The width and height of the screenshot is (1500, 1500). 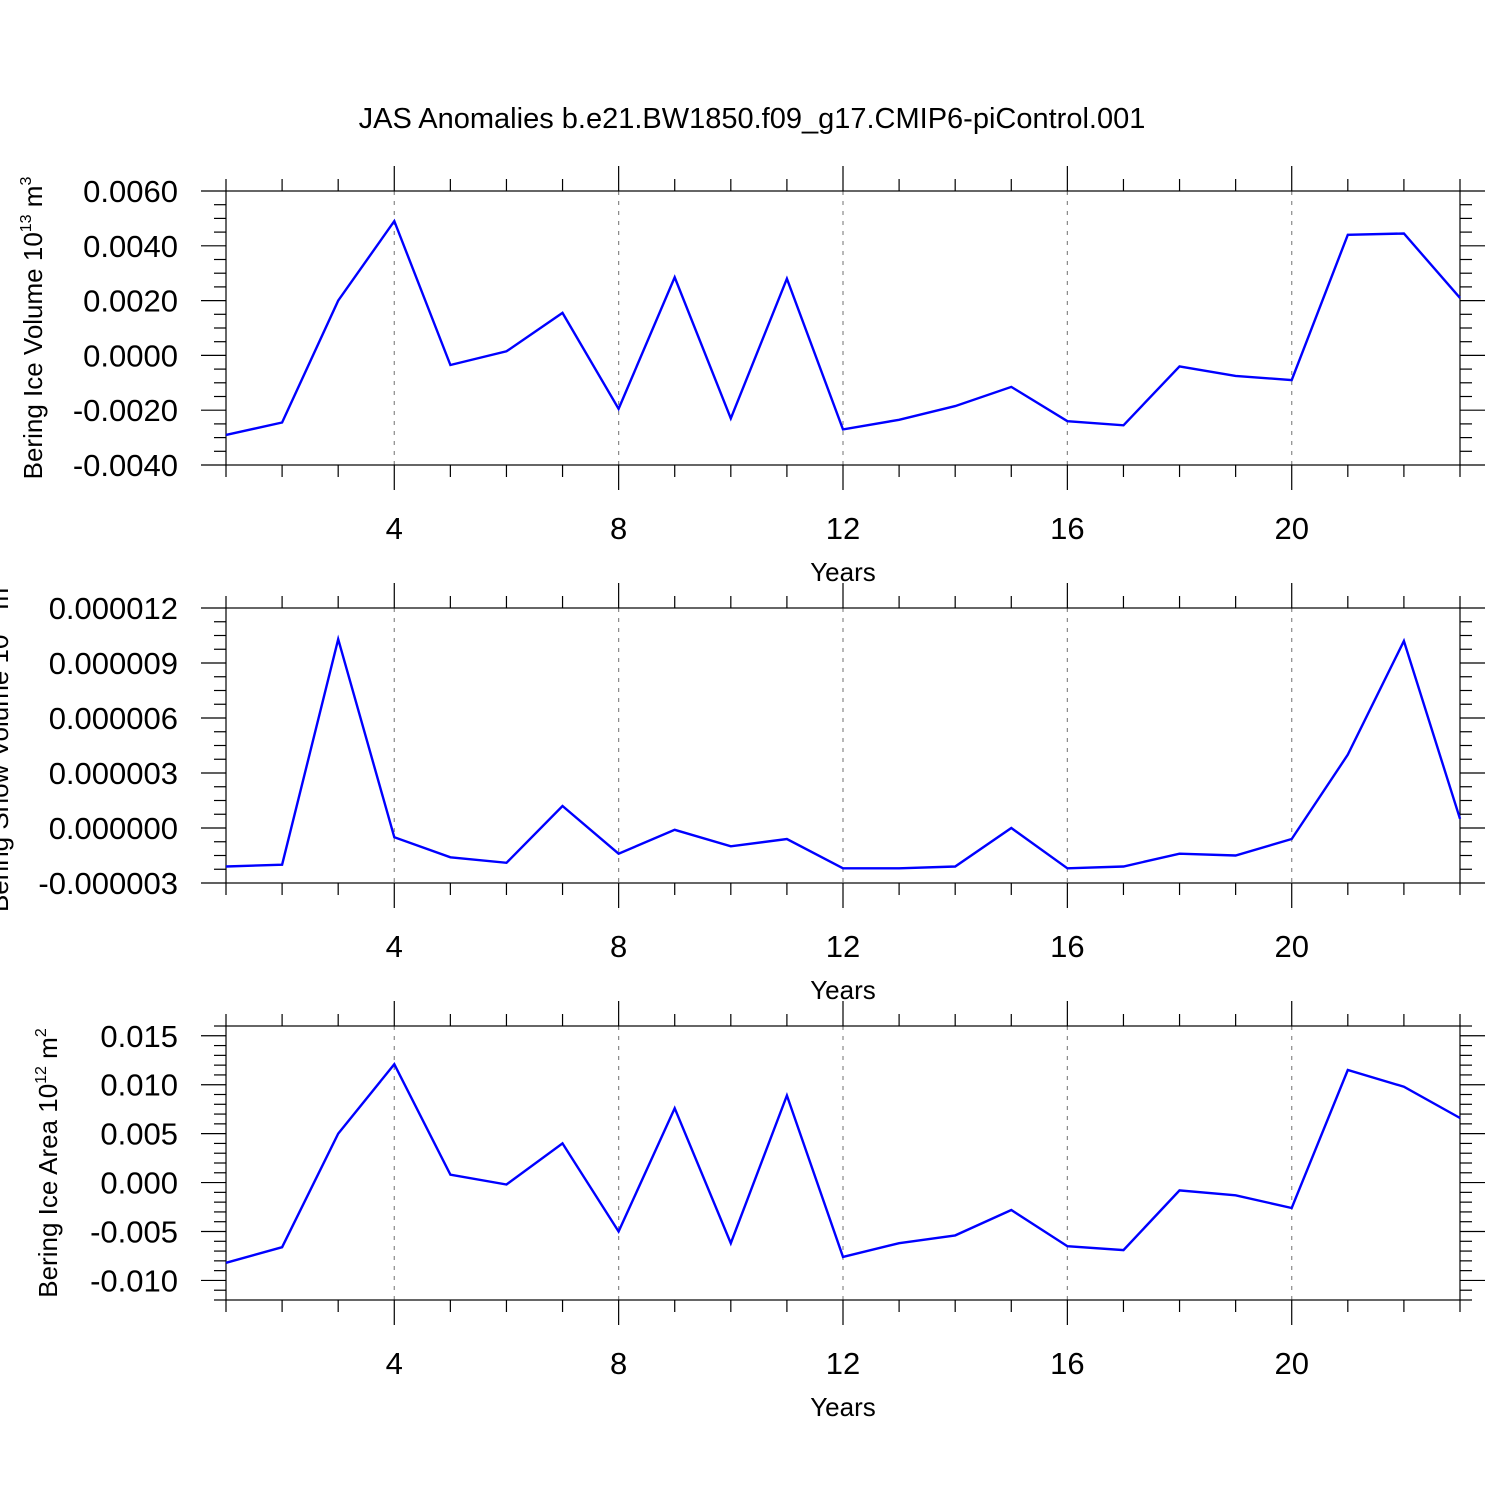 I want to click on y-label-text: Bering Ice Area 10, so click(x=48, y=1191).